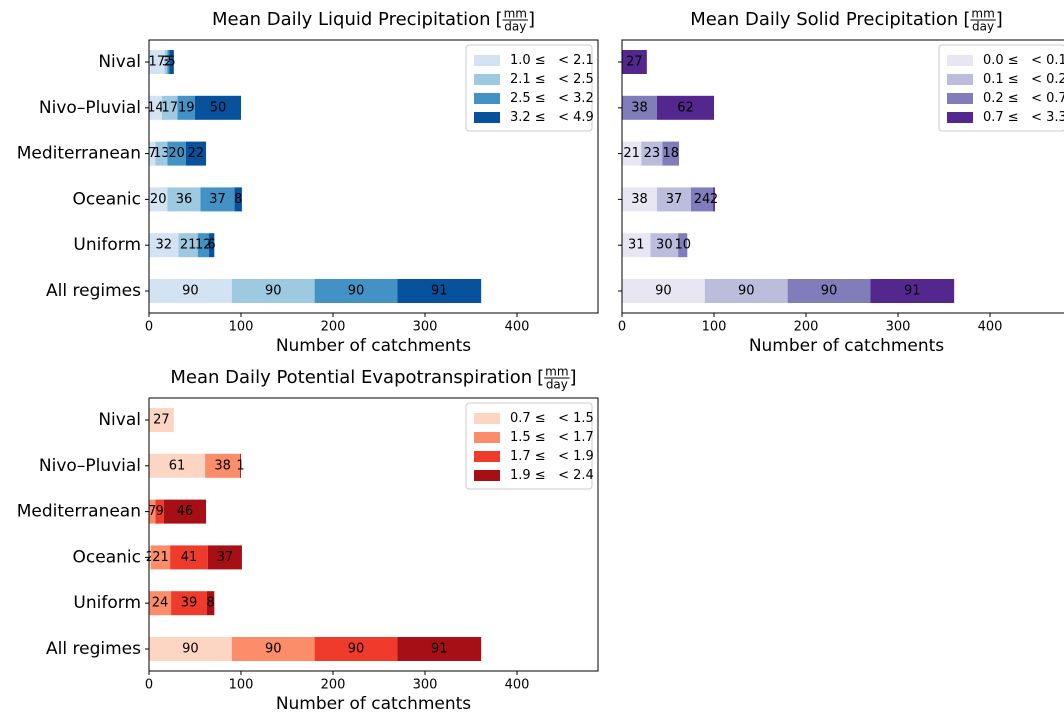 Image resolution: width=1064 pixels, height=713 pixels. Describe the element at coordinates (240, 465) in the screenshot. I see `data-label: 1` at that location.